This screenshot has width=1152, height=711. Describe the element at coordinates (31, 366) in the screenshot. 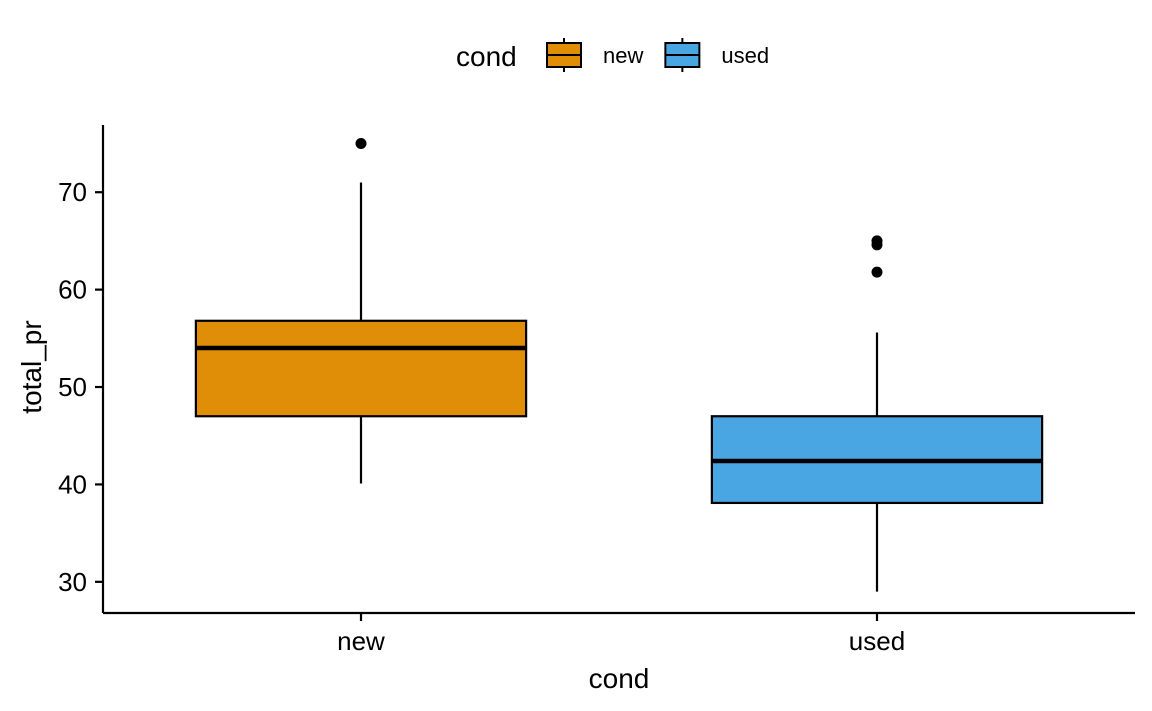

I see `y-axis-title: total_pr` at that location.